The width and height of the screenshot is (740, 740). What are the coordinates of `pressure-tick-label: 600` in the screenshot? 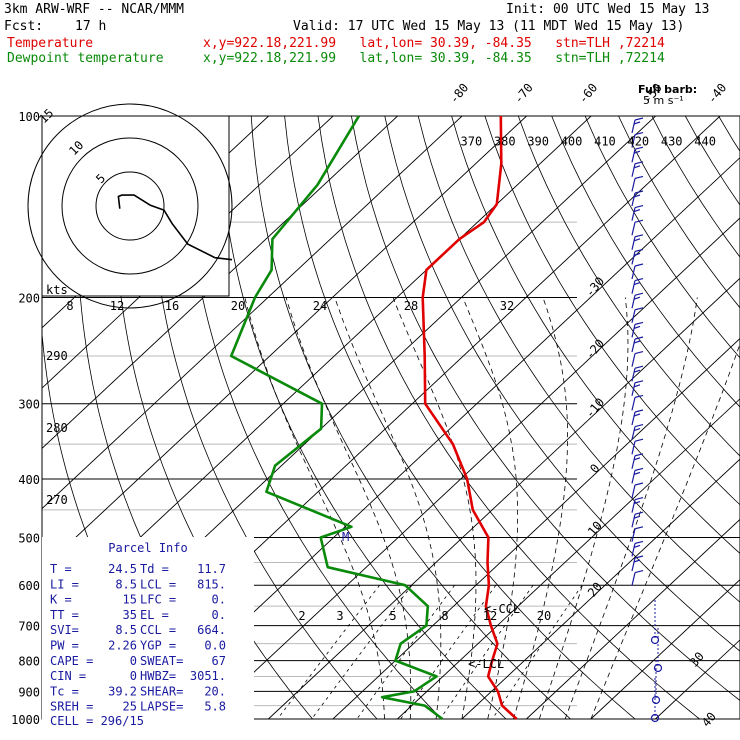 It's located at (29, 586).